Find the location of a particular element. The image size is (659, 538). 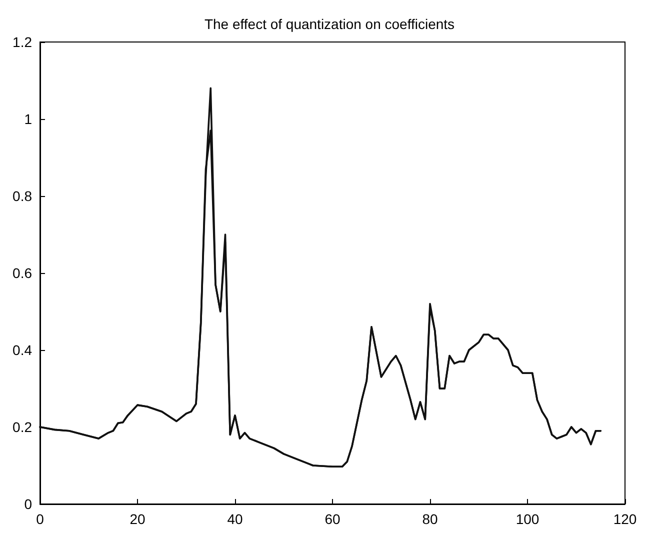

y-tick-label: 0.2 is located at coordinates (22, 427).